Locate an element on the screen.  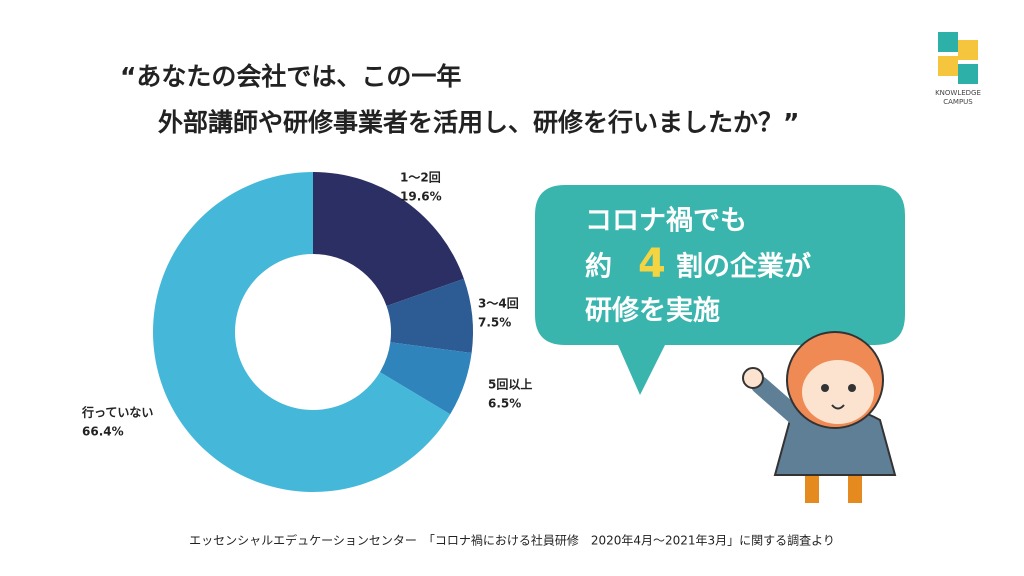
arm is located at coordinates (780, 402).